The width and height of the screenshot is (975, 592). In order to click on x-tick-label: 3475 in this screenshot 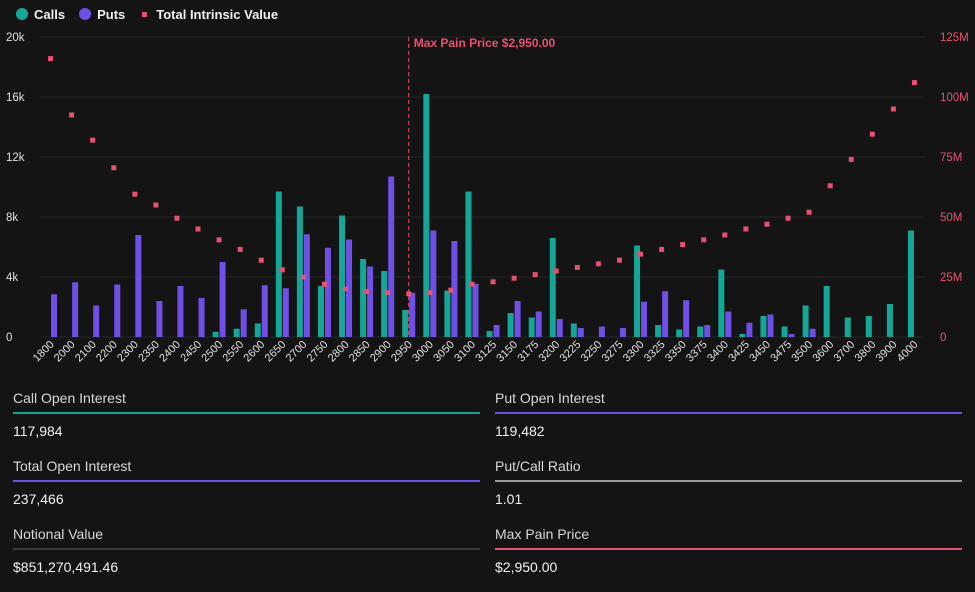, I will do `click(781, 352)`.